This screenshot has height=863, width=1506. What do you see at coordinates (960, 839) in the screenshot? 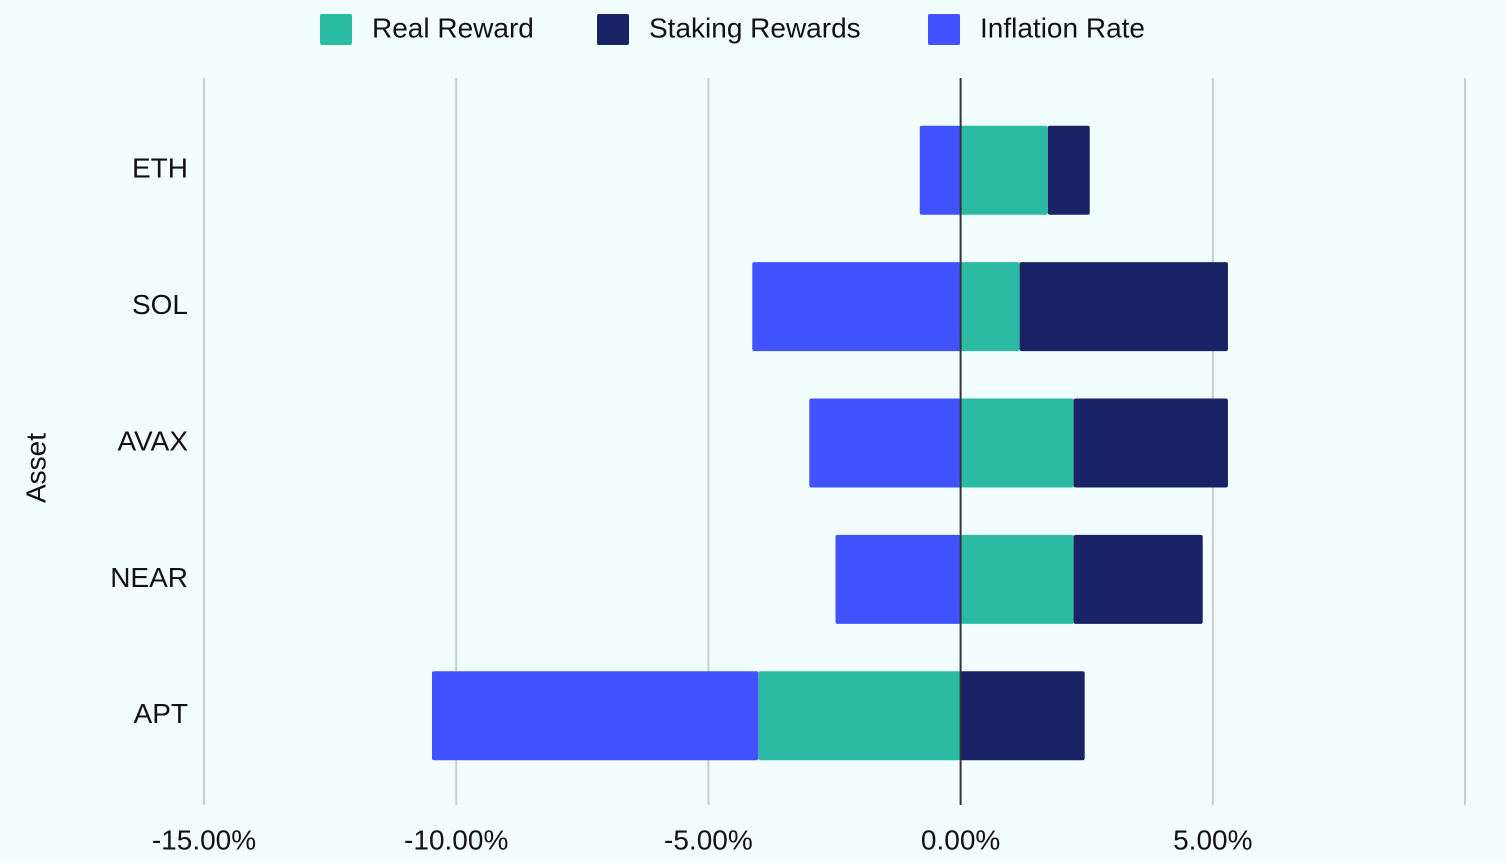
I see `x-tick-label: 0.00%` at bounding box center [960, 839].